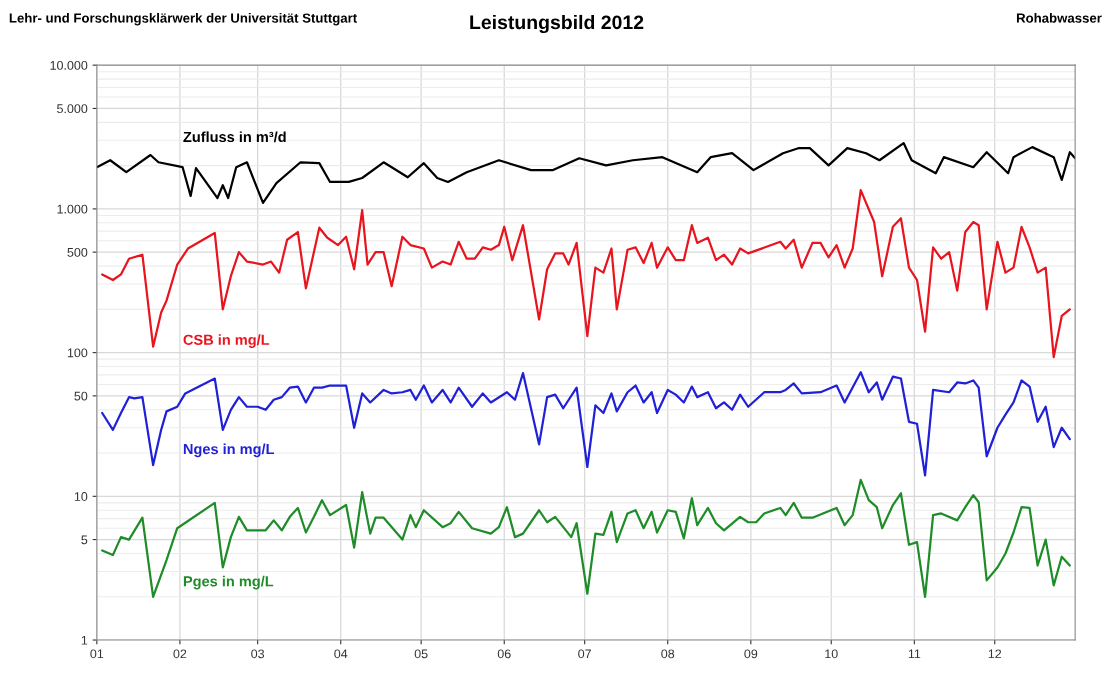 The width and height of the screenshot is (1113, 686). I want to click on y-tick-label: 500, so click(77, 252).